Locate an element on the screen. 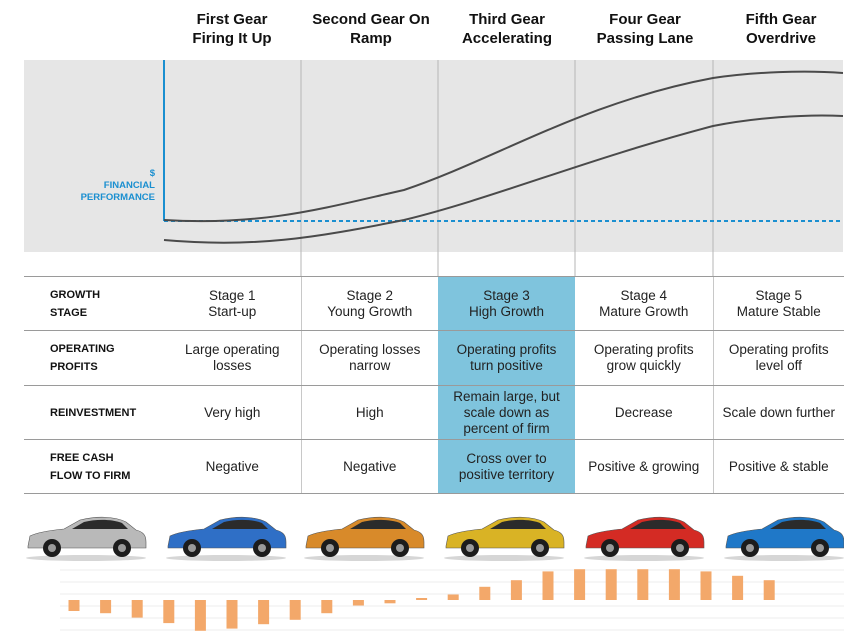 The width and height of the screenshot is (868, 644). table-cell: High is located at coordinates (369, 412).